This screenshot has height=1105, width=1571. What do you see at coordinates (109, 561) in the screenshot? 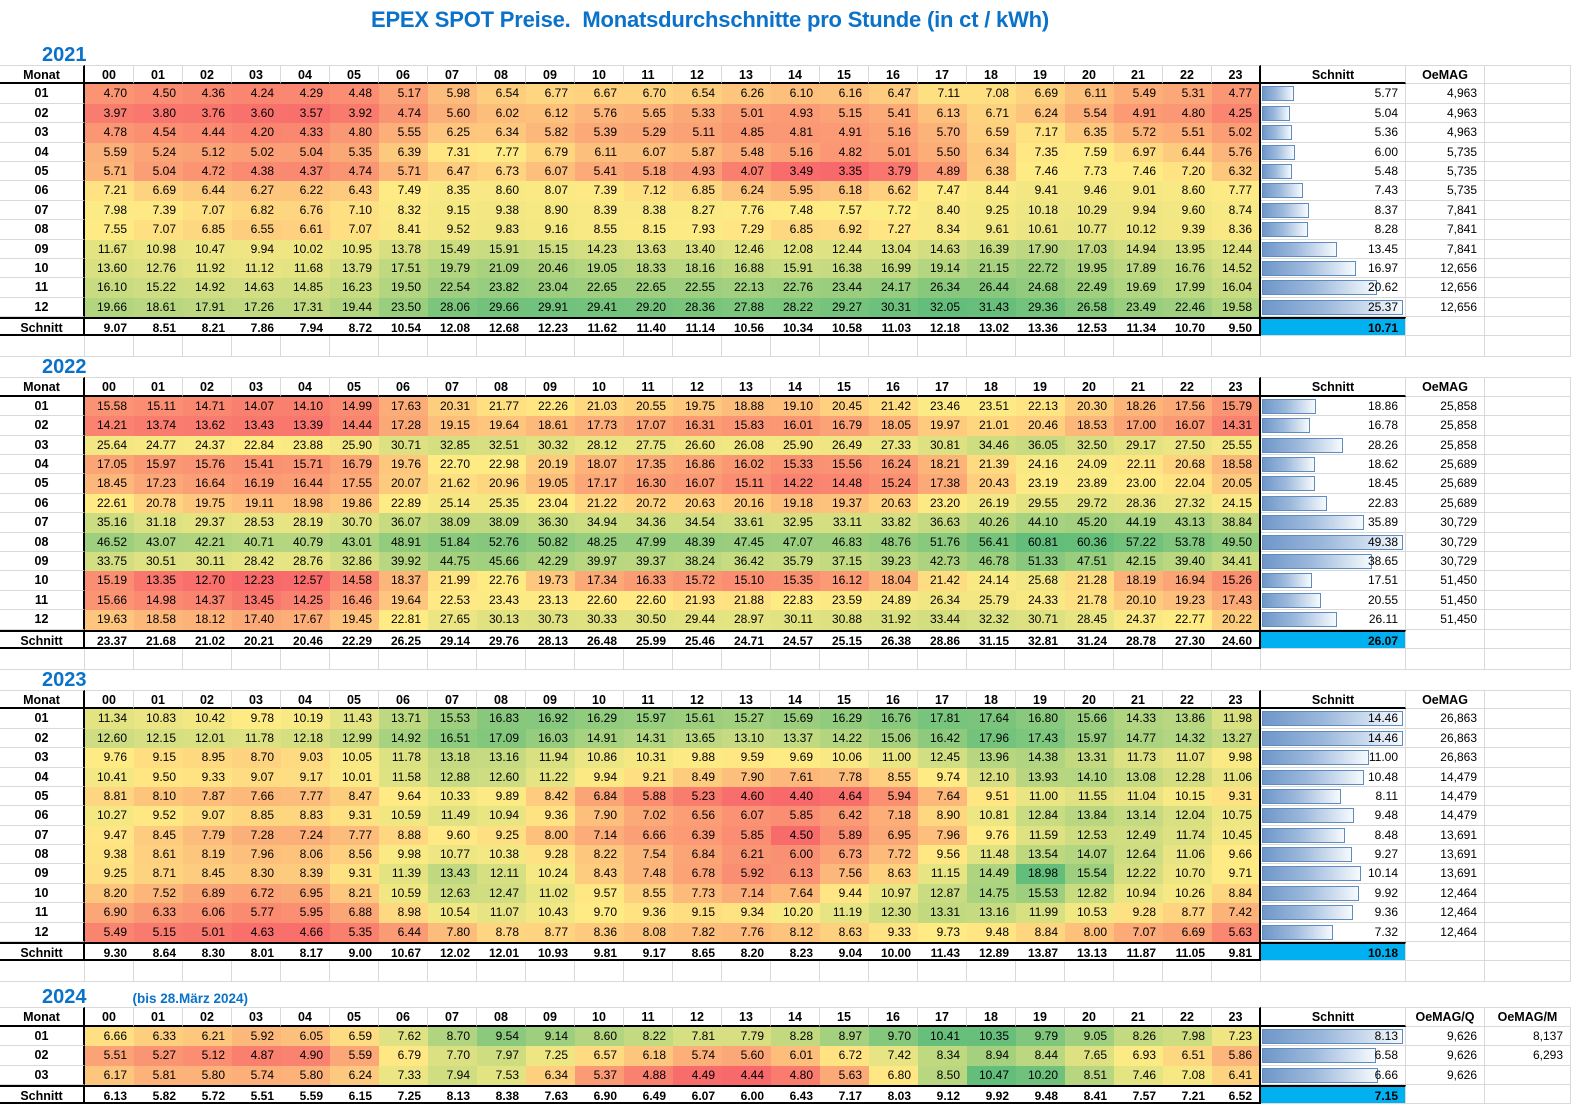
I see `price-cell: 33.75` at bounding box center [109, 561].